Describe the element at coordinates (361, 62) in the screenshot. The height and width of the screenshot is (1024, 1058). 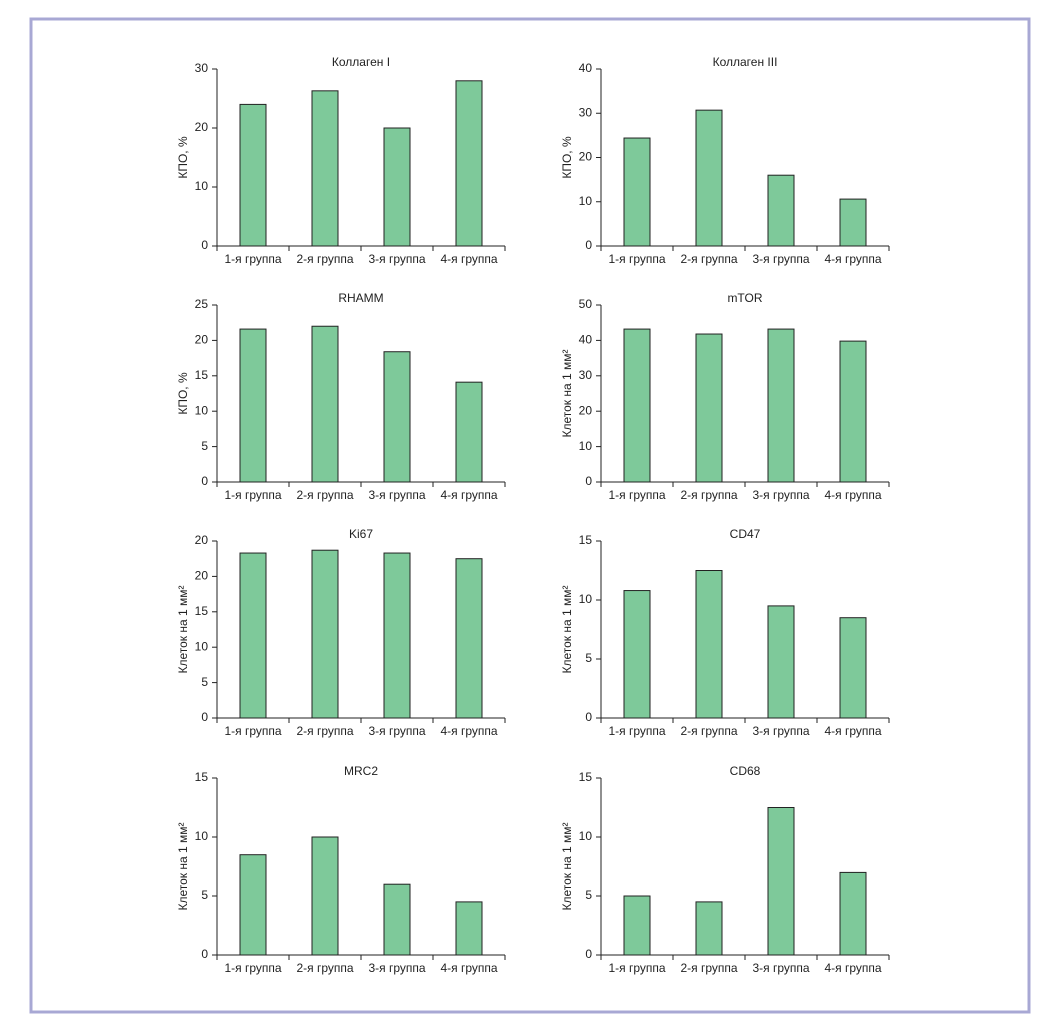
I see `chart-title: Коллаген I` at that location.